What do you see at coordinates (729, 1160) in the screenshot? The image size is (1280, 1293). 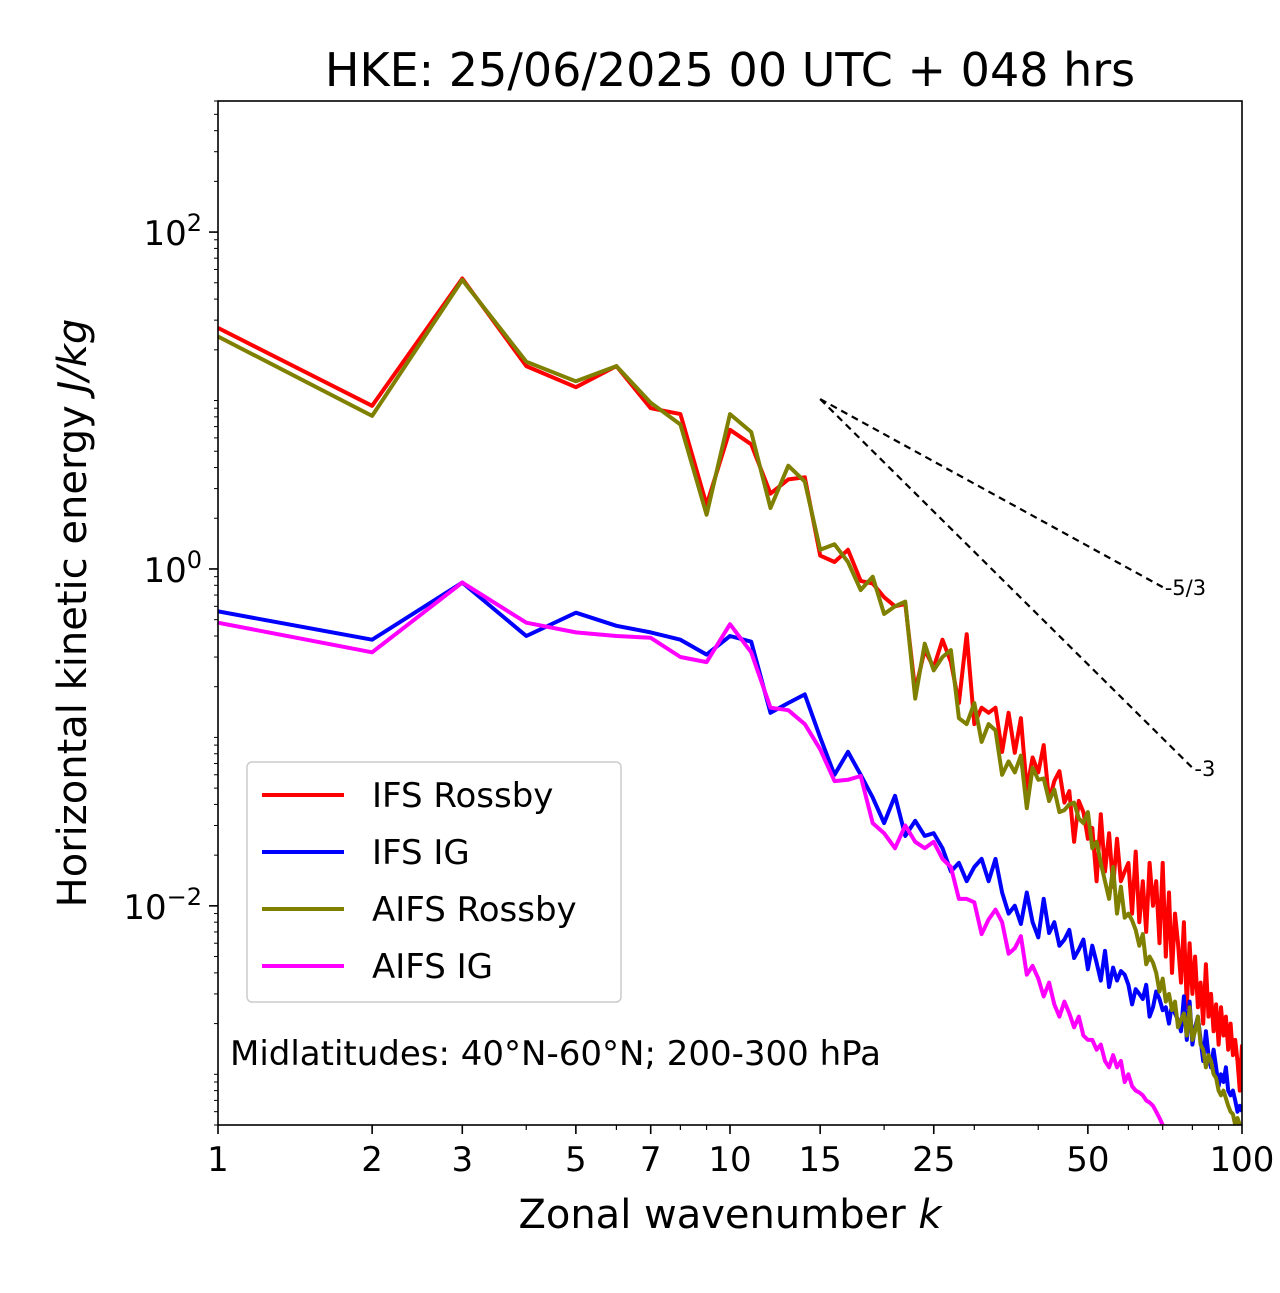 I see `x-tick-label: 10` at bounding box center [729, 1160].